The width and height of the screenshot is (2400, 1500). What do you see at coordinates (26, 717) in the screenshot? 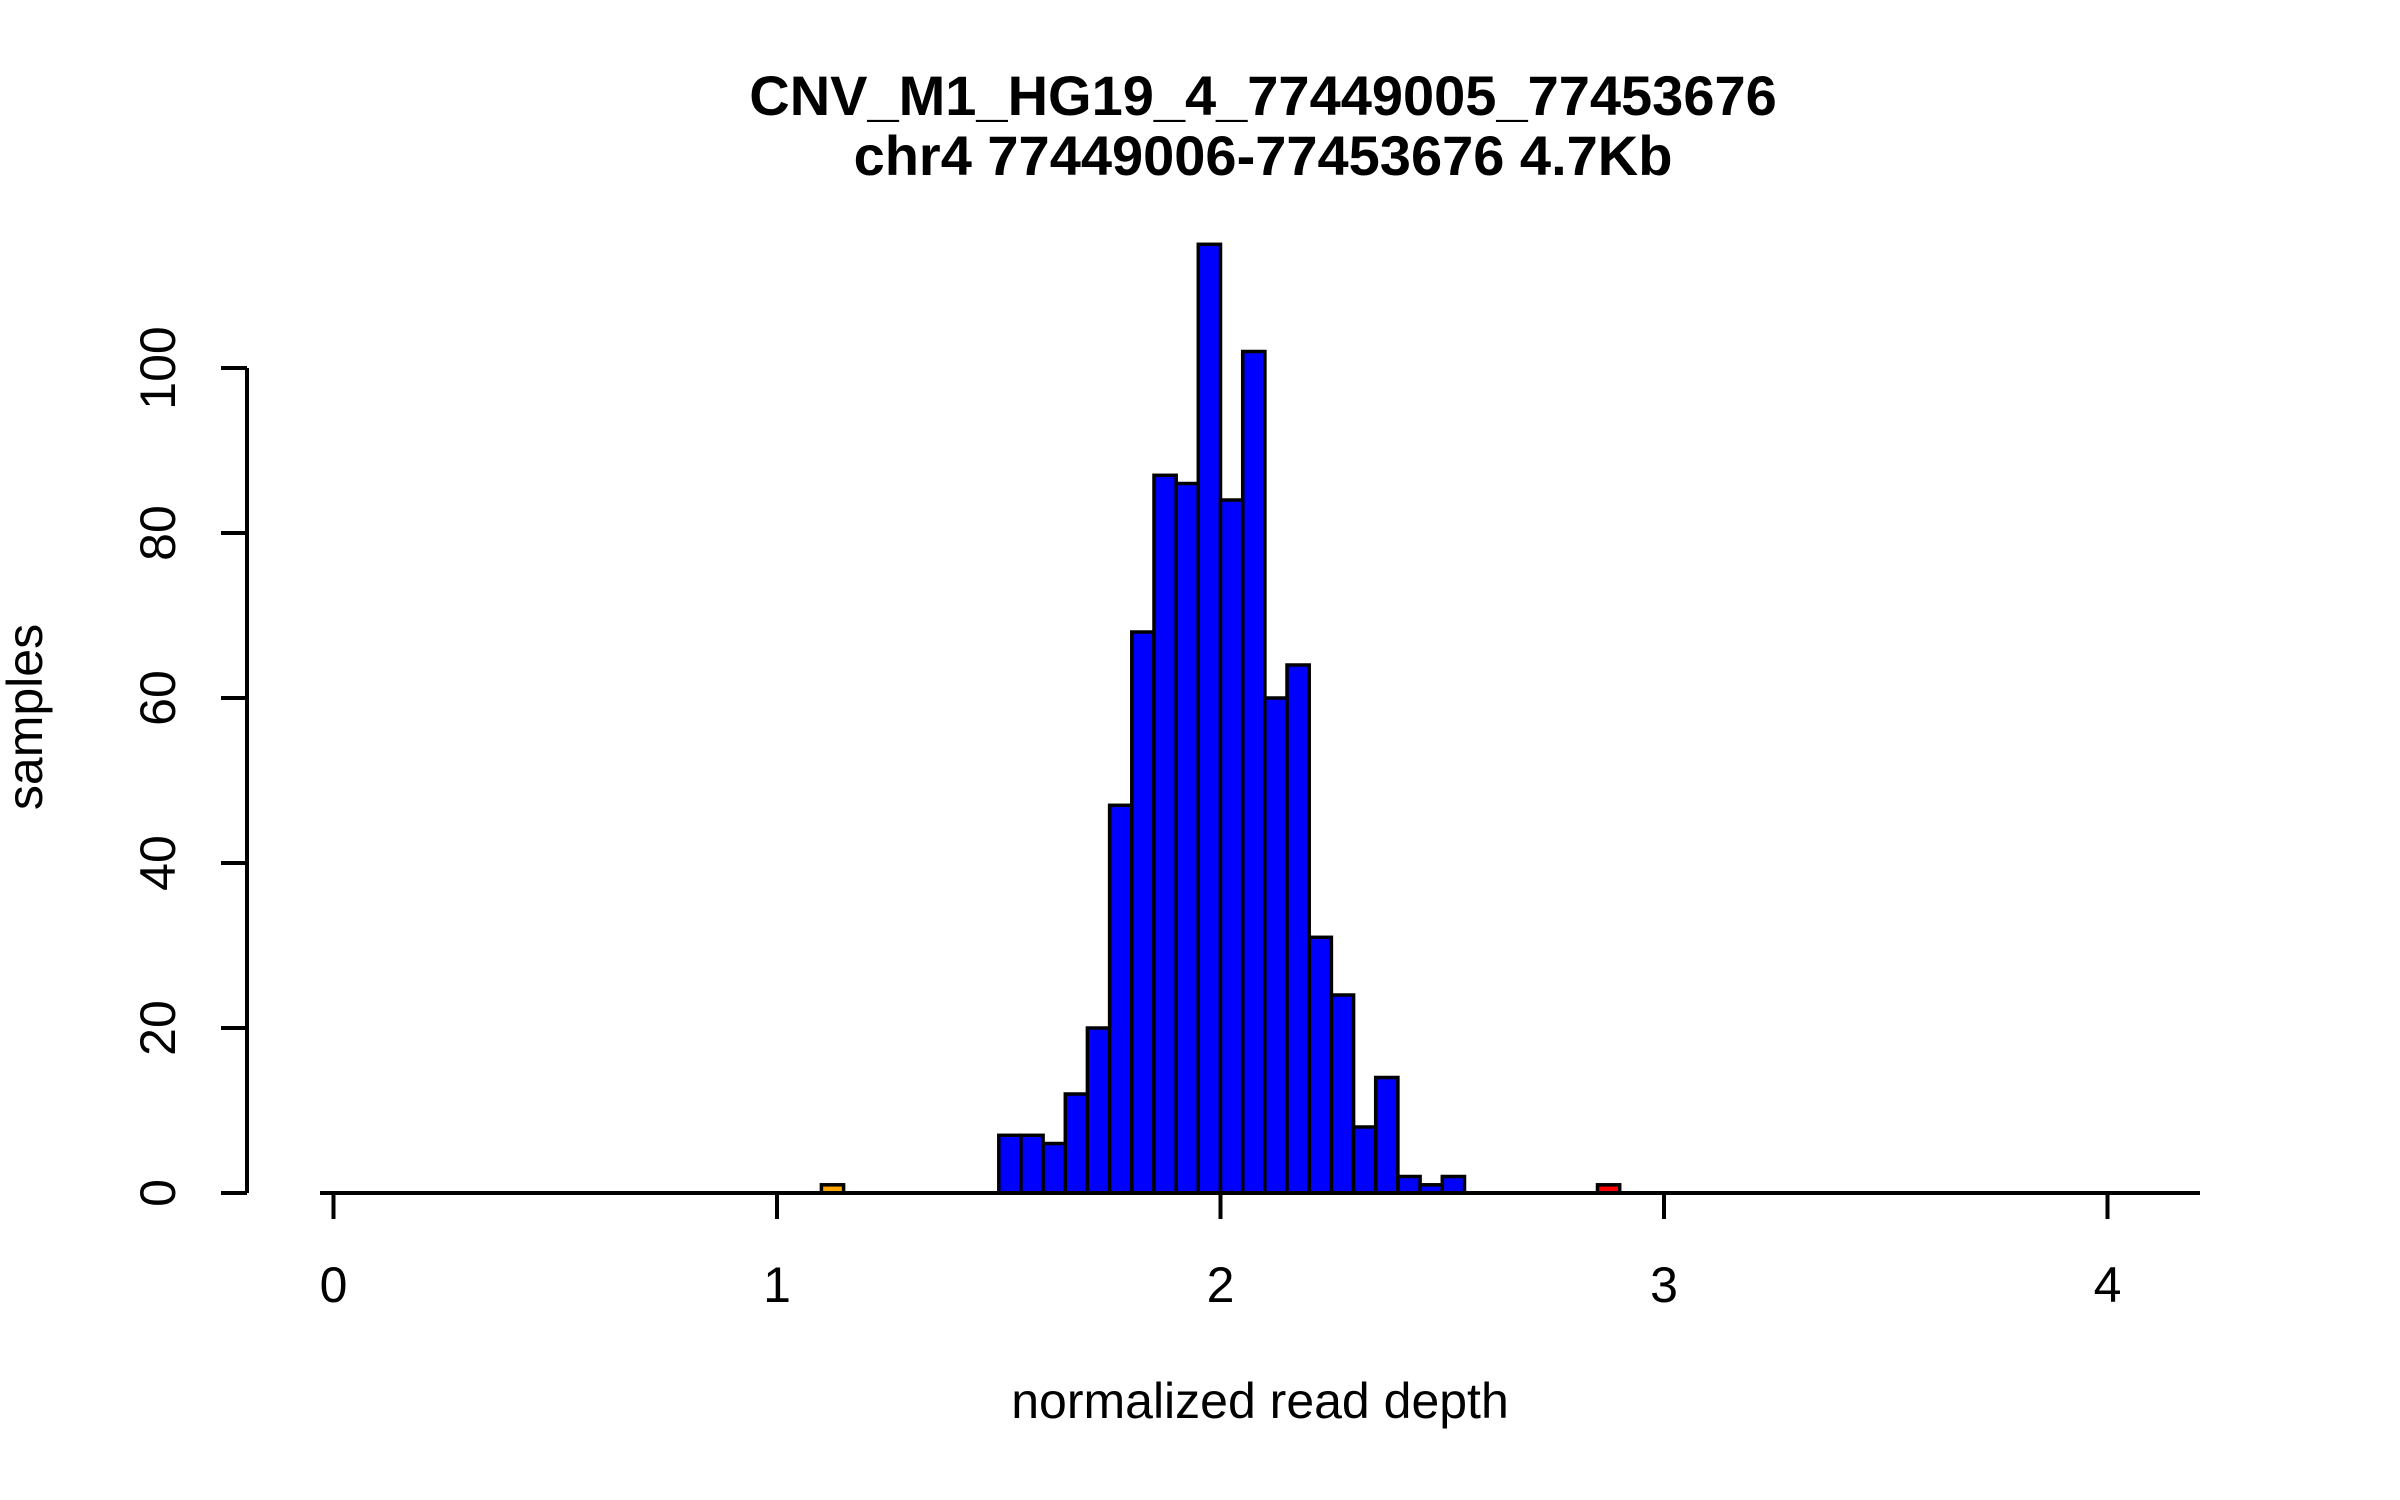
I see `y-axis-label: samples` at bounding box center [26, 717].